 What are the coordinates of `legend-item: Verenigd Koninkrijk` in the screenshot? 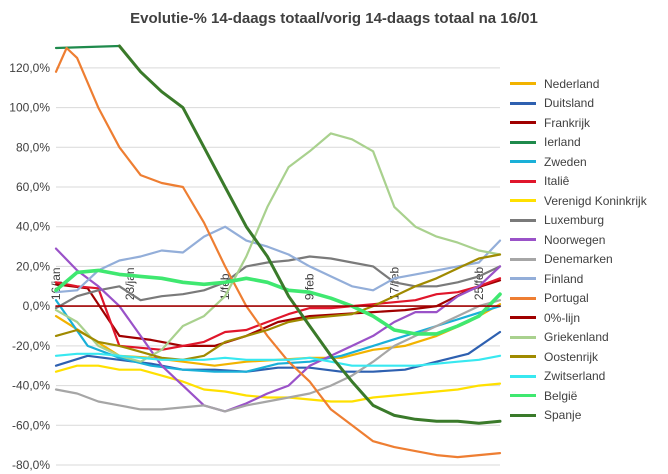 It's located at (588, 201).